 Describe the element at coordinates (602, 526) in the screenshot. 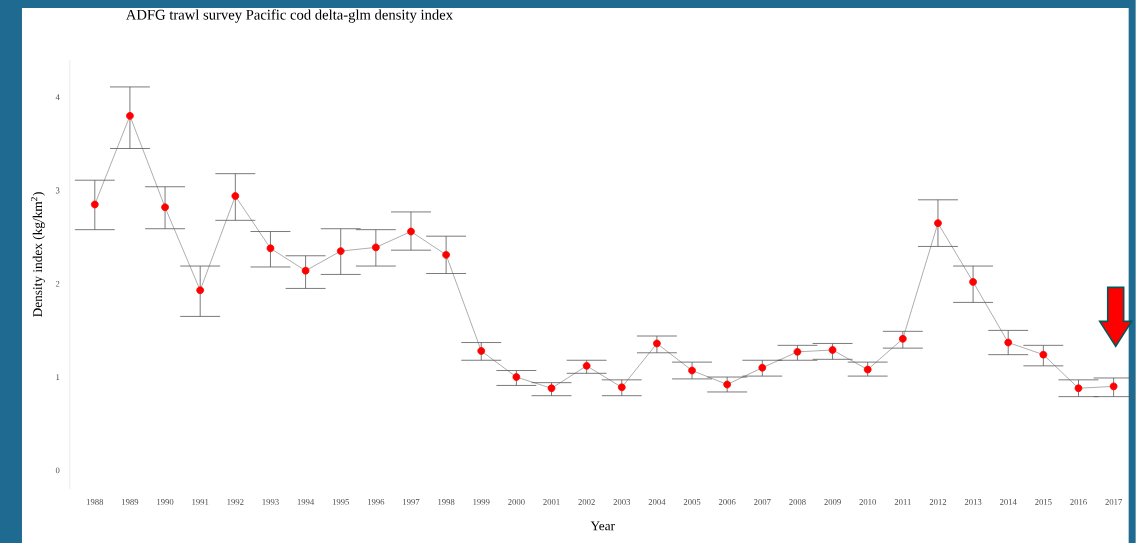

I see `x-axis-title: Year` at that location.